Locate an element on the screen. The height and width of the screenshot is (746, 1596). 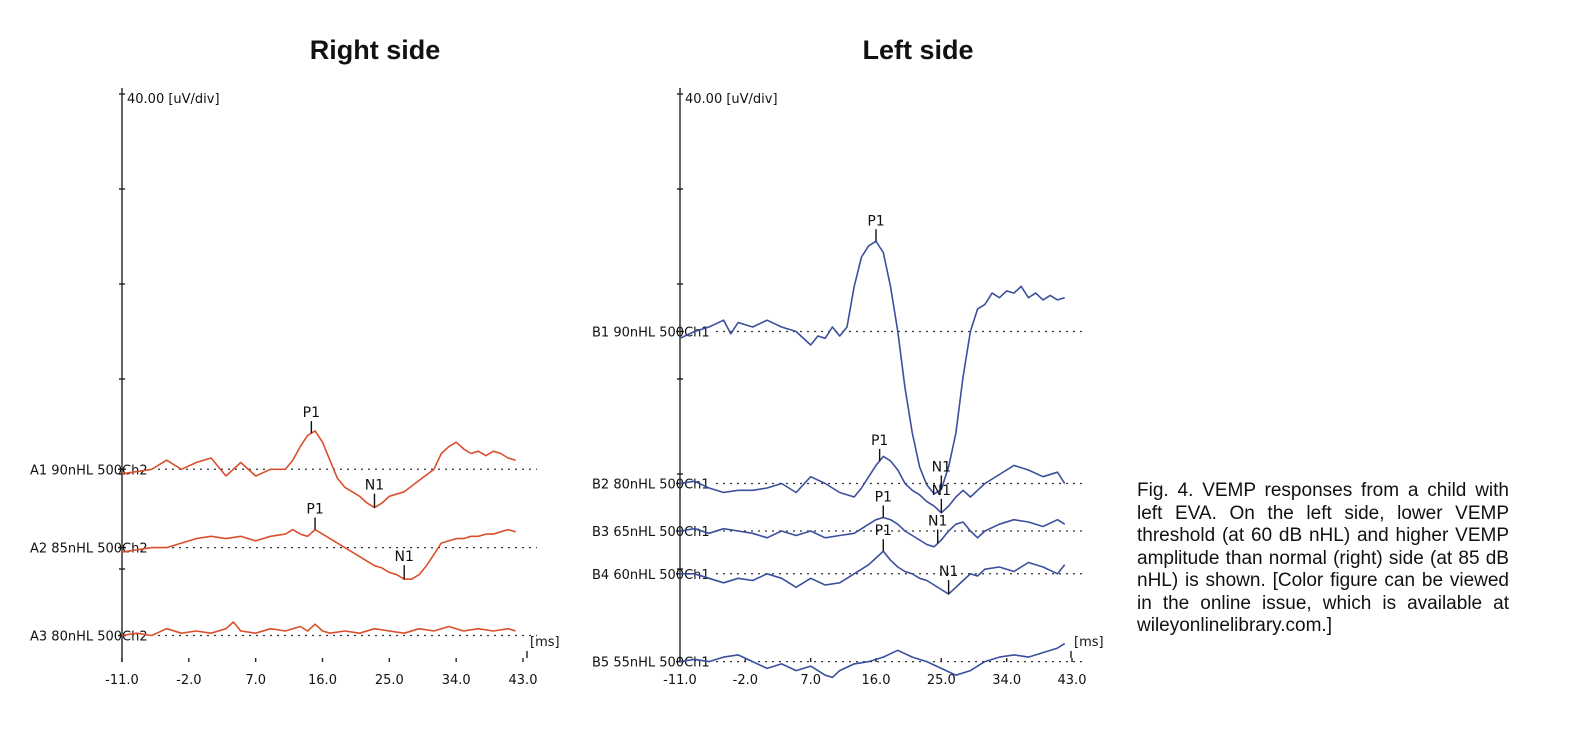
trace-label: B3 65nHL 500Ch1 is located at coordinates (651, 532).